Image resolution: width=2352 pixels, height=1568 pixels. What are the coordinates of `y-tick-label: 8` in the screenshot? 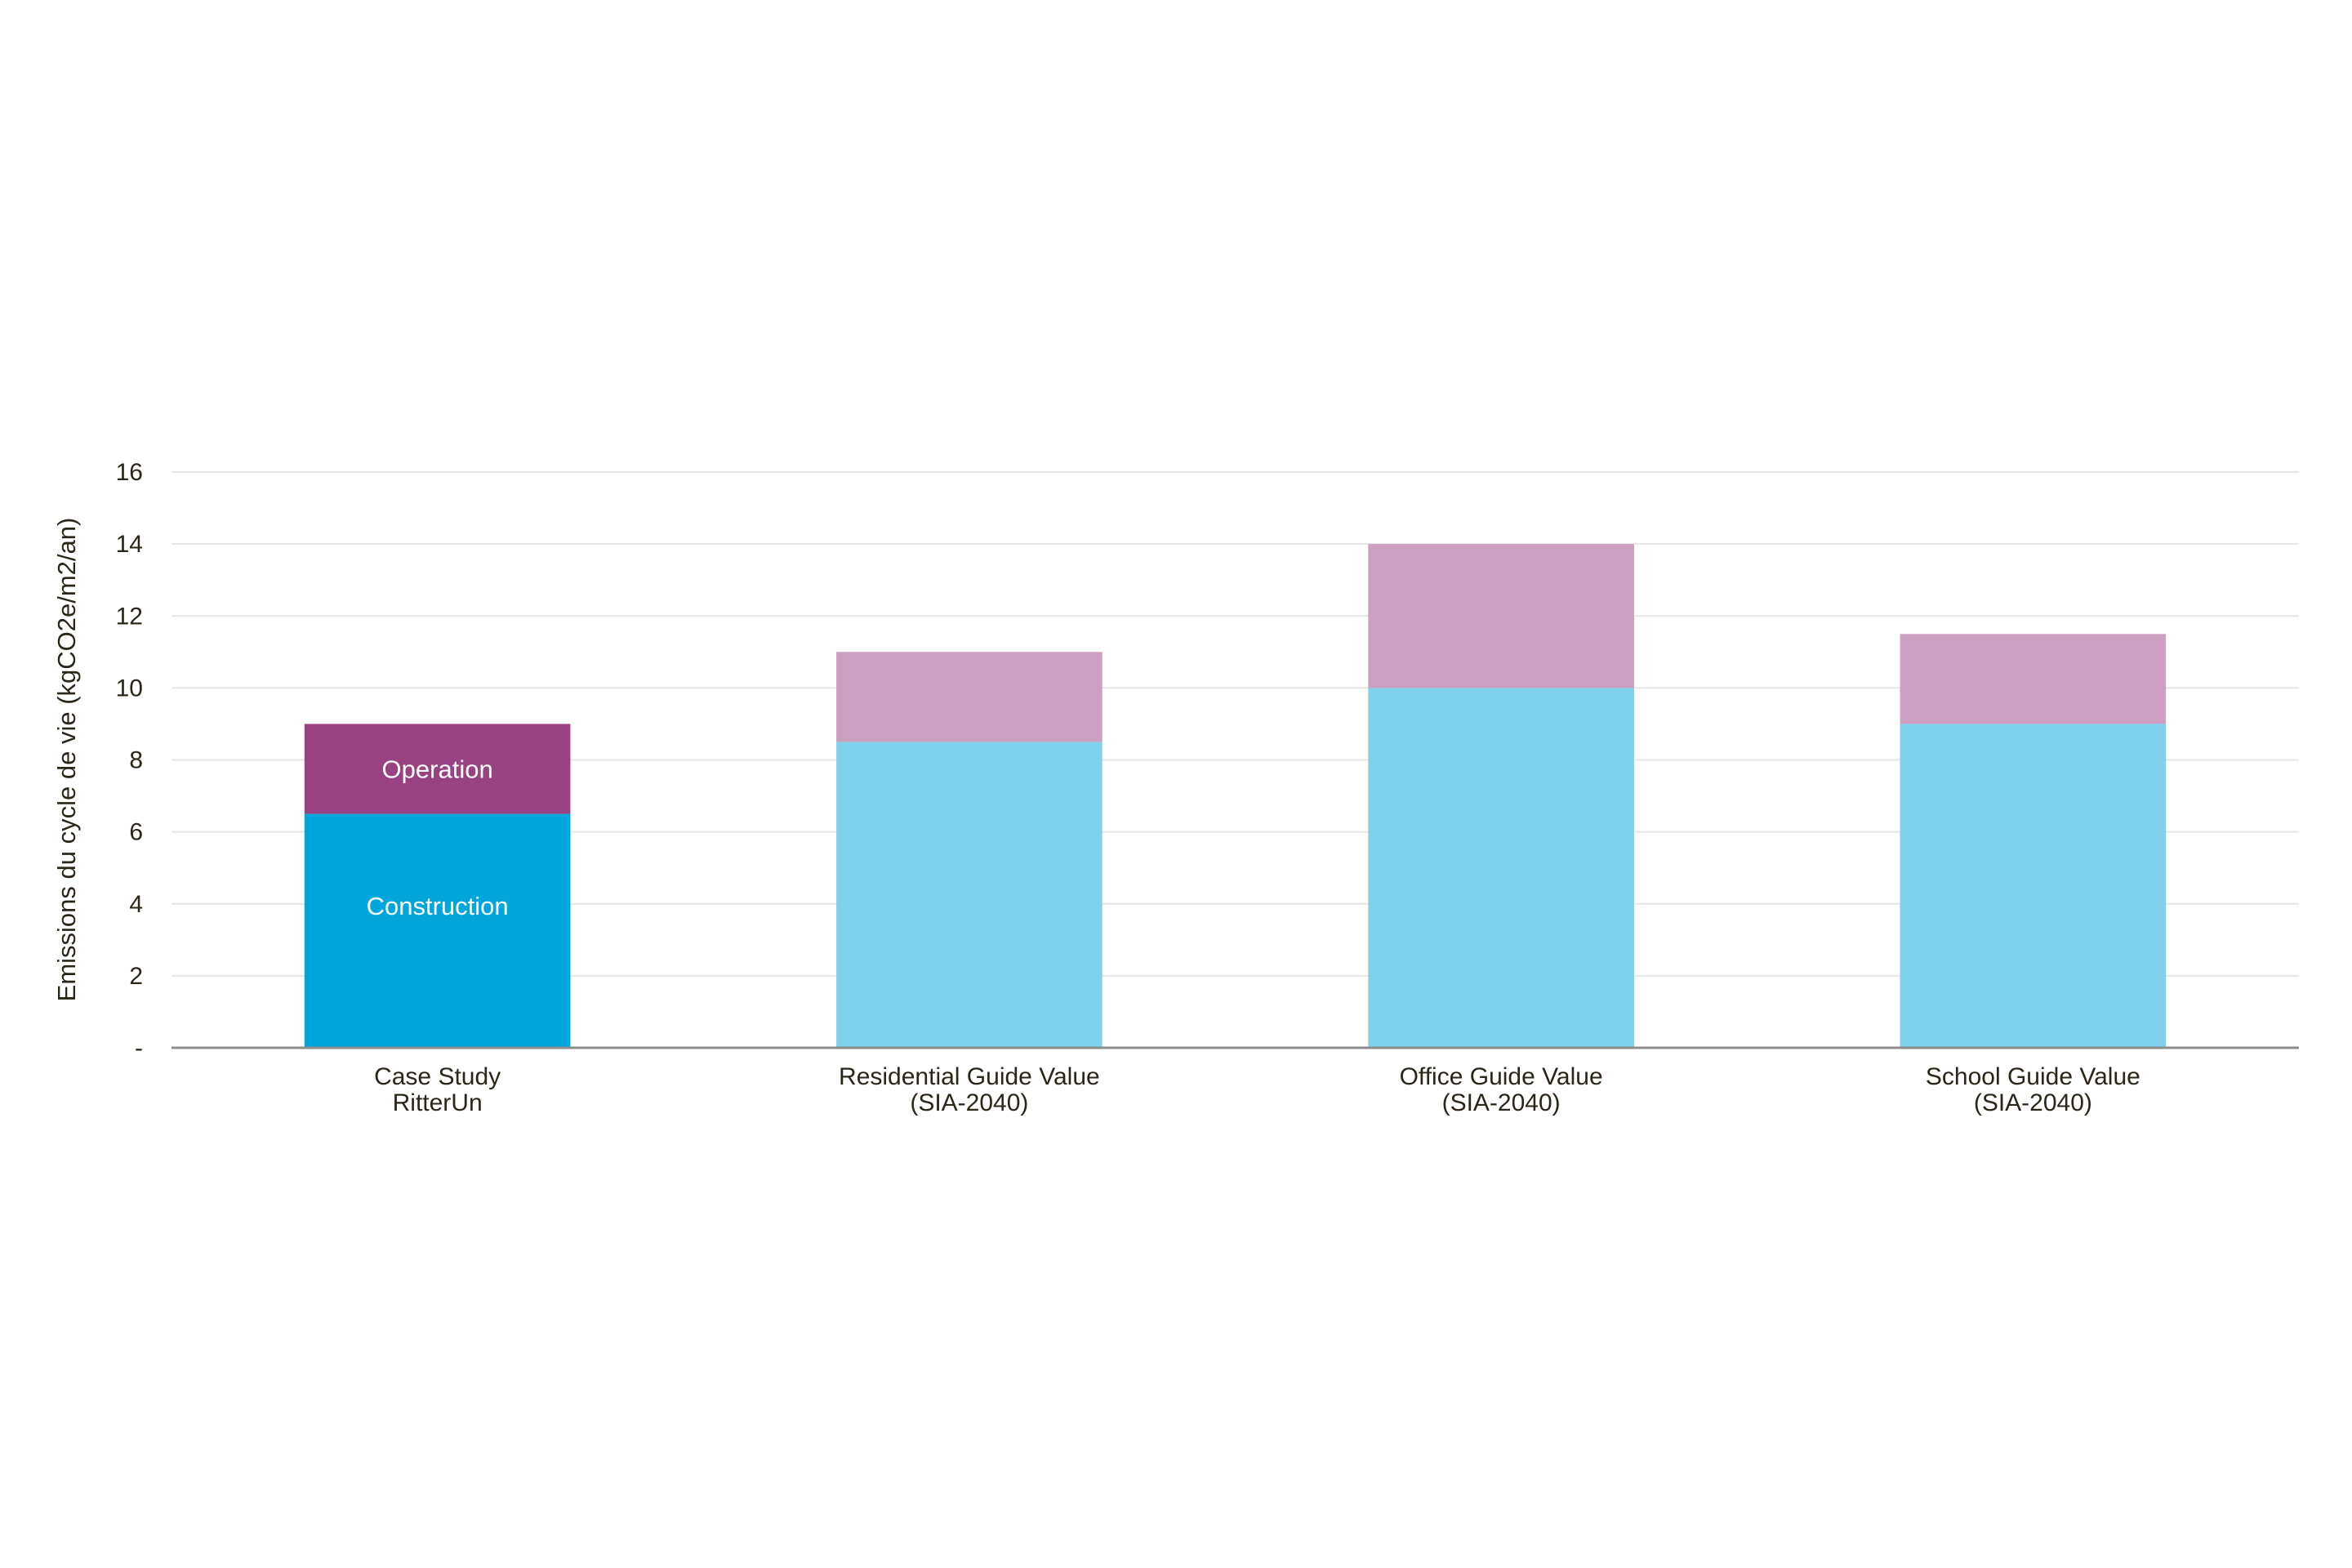 It's located at (136, 760).